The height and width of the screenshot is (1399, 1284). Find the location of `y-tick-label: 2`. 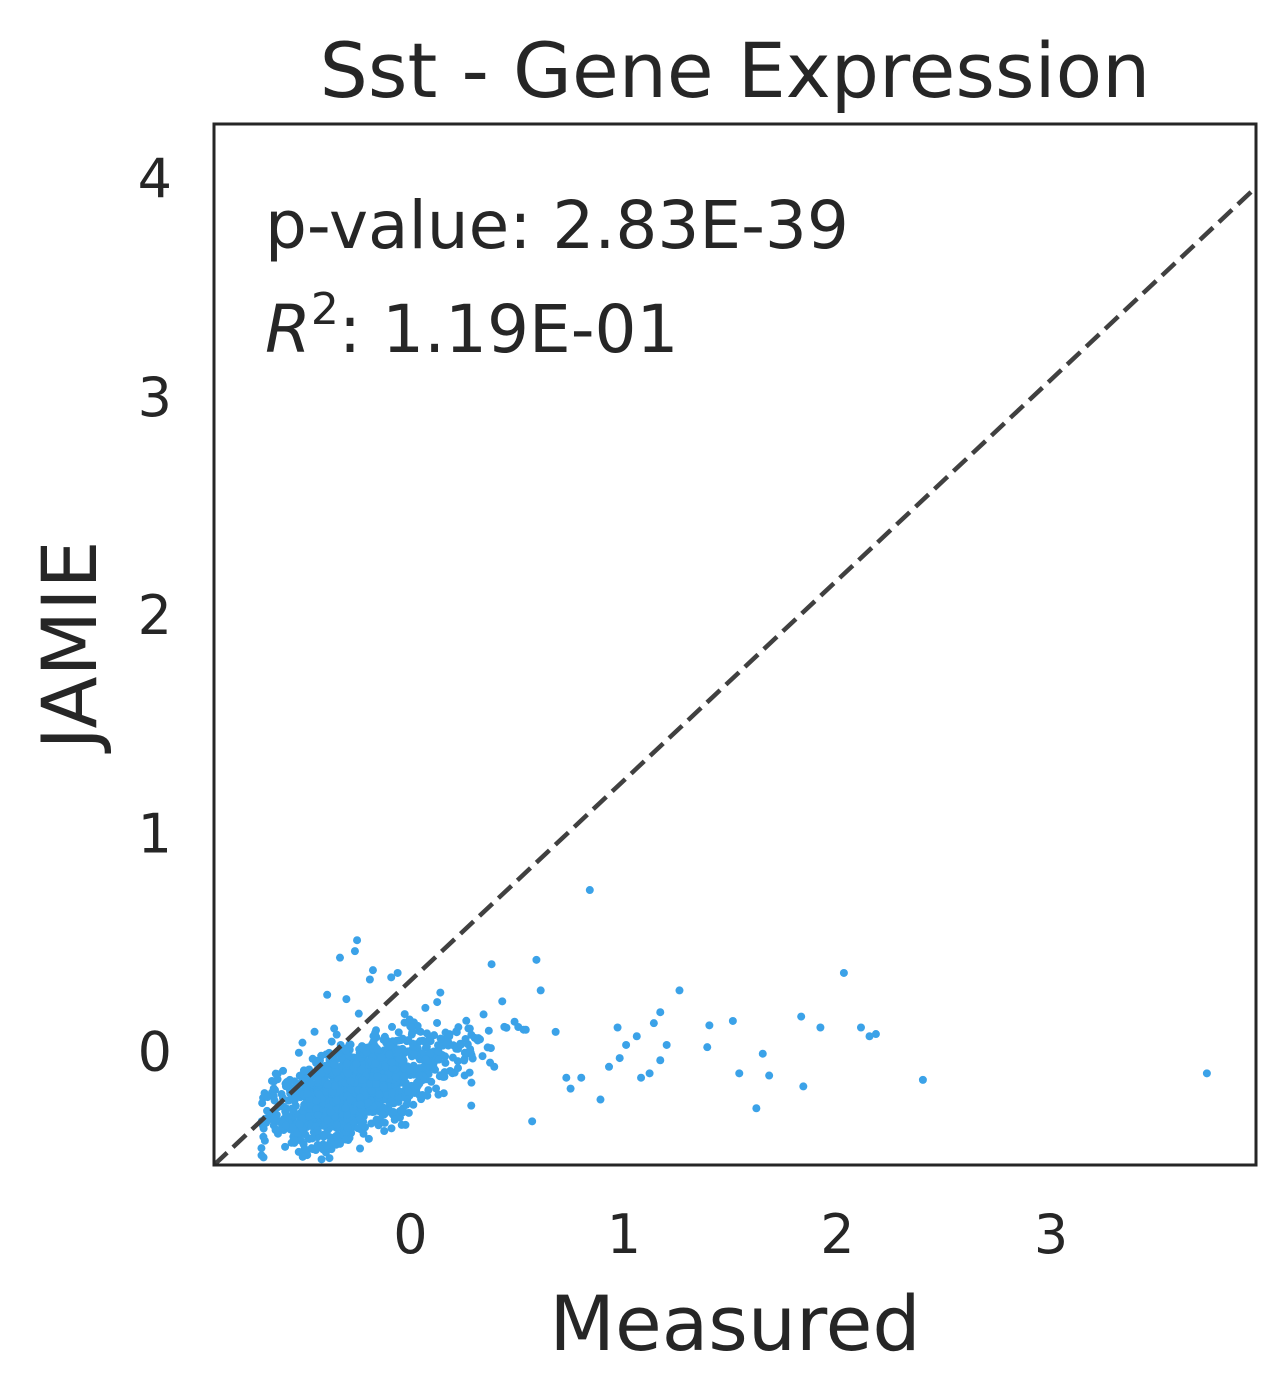

y-tick-label: 2 is located at coordinates (155, 615).